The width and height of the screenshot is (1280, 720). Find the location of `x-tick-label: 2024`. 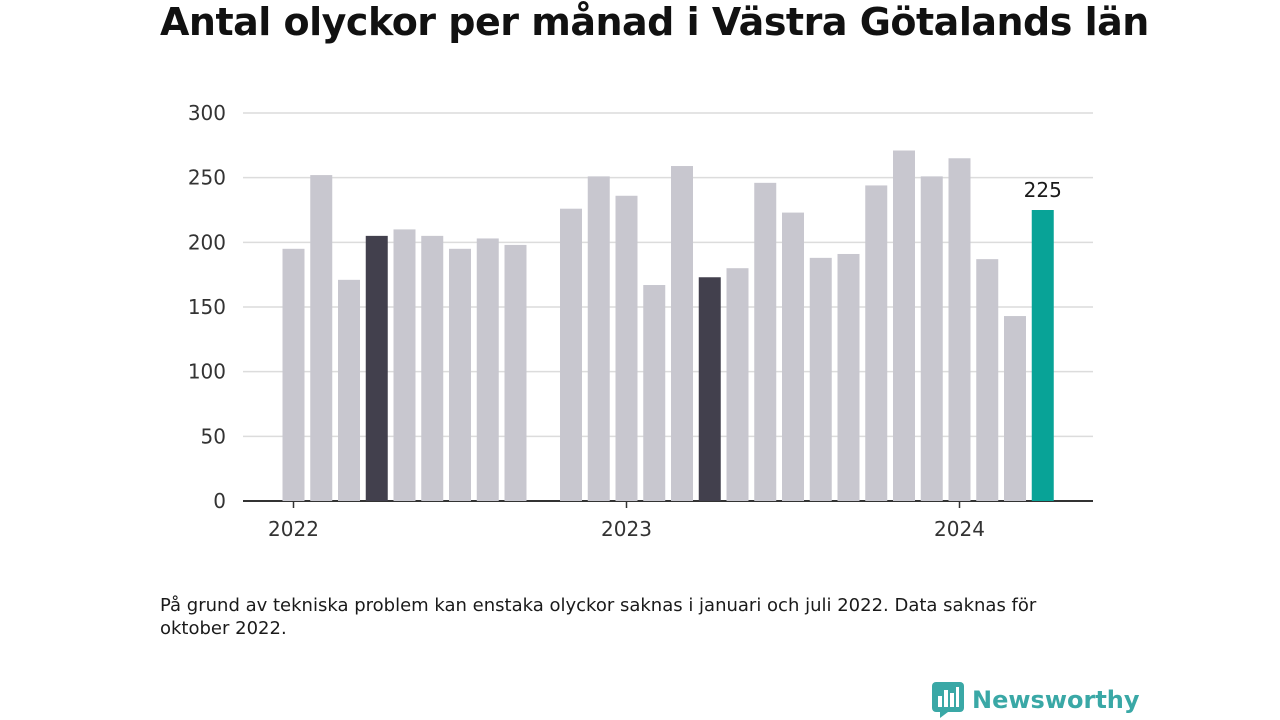

x-tick-label: 2024 is located at coordinates (959, 529).